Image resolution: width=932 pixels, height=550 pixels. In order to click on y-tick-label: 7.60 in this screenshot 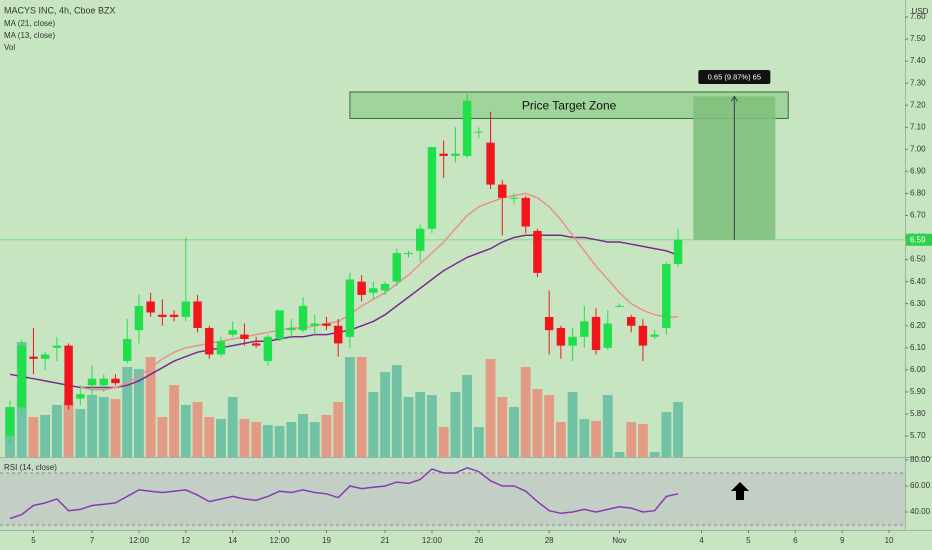, I will do `click(918, 16)`.